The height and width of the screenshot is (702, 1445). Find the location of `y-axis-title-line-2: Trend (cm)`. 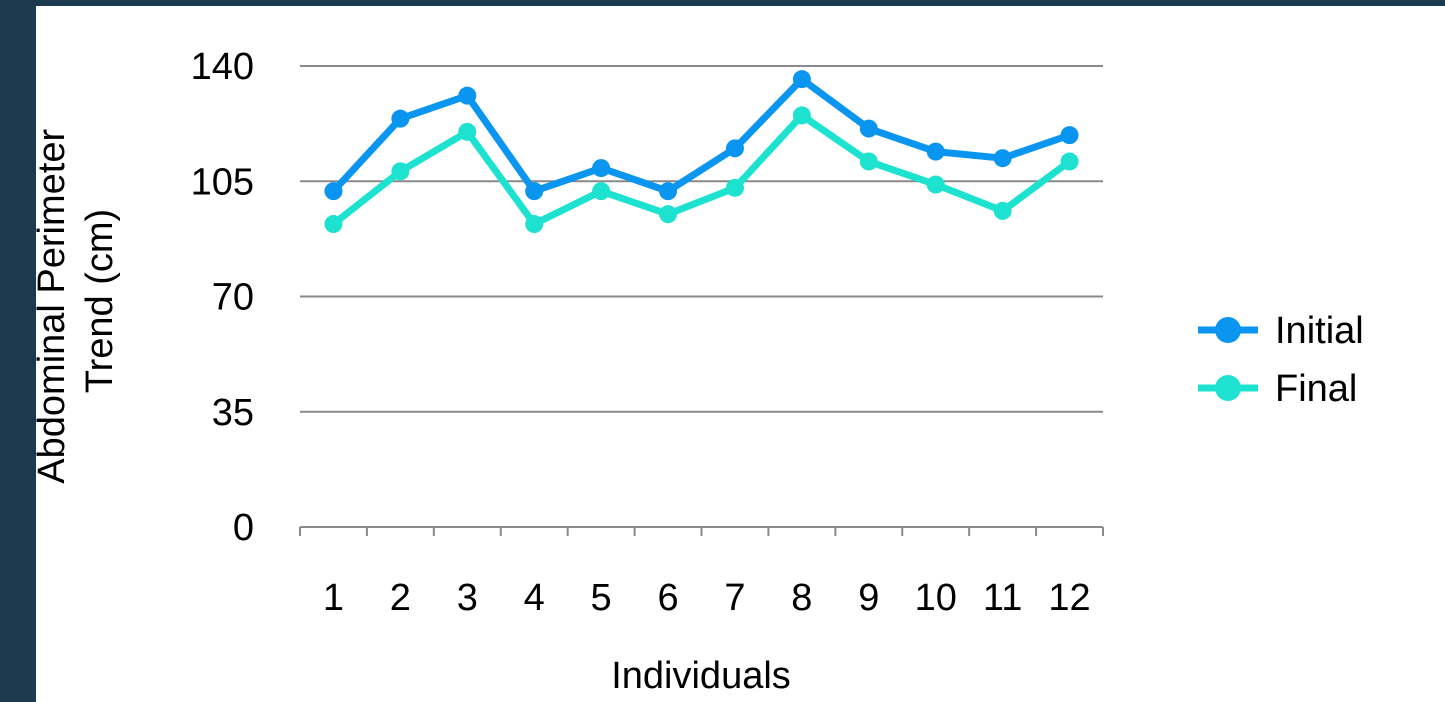

y-axis-title-line-2: Trend (cm) is located at coordinates (100, 301).